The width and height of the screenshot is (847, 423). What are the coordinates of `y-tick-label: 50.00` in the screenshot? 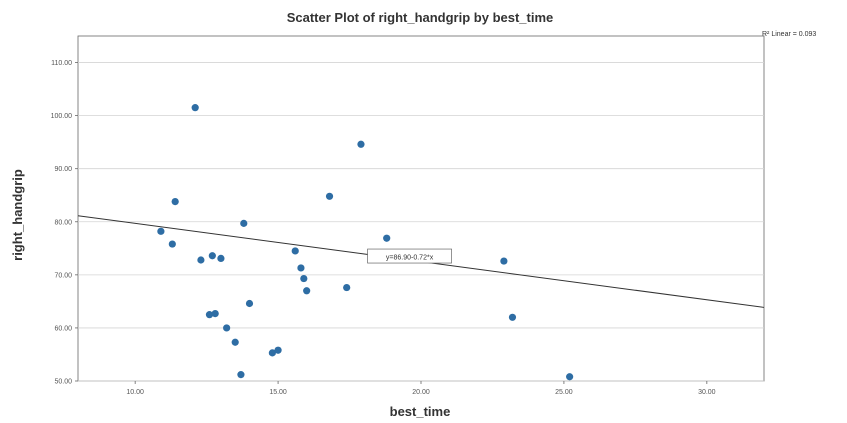 It's located at (63, 382).